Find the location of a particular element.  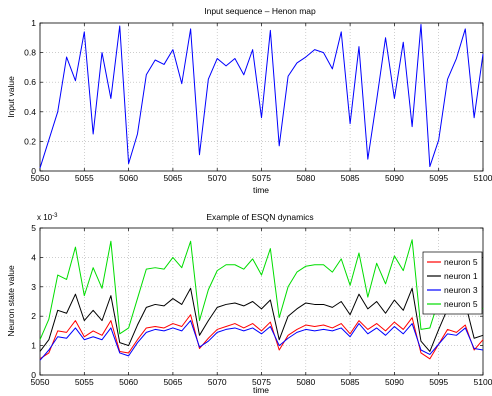

y-tick-label: 0.6 is located at coordinates (30, 82).